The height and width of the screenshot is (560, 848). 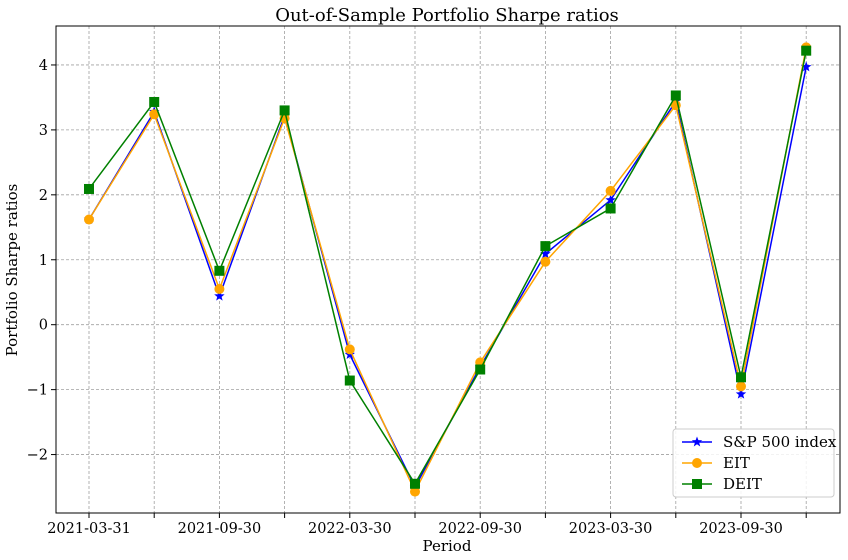 I want to click on y-axis: −2 −1 0 1 2 3 4, so click(x=41, y=261).